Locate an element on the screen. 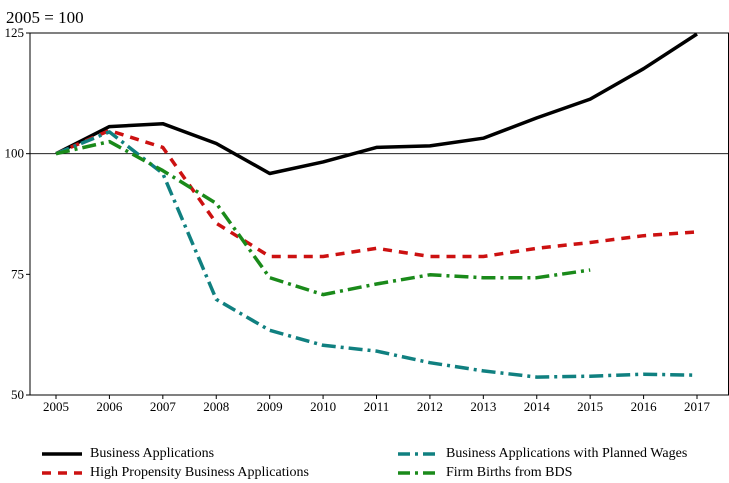 This screenshot has width=729, height=483. legend-label: High Propensity Business Applications is located at coordinates (199, 472).